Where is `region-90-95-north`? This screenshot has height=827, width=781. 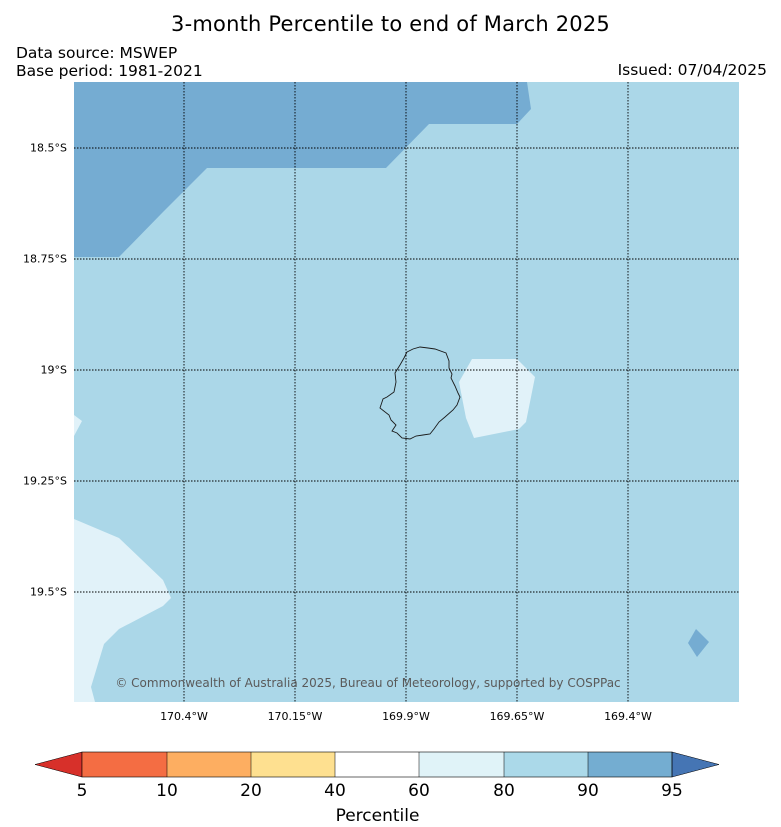 region-90-95-north is located at coordinates (302, 169).